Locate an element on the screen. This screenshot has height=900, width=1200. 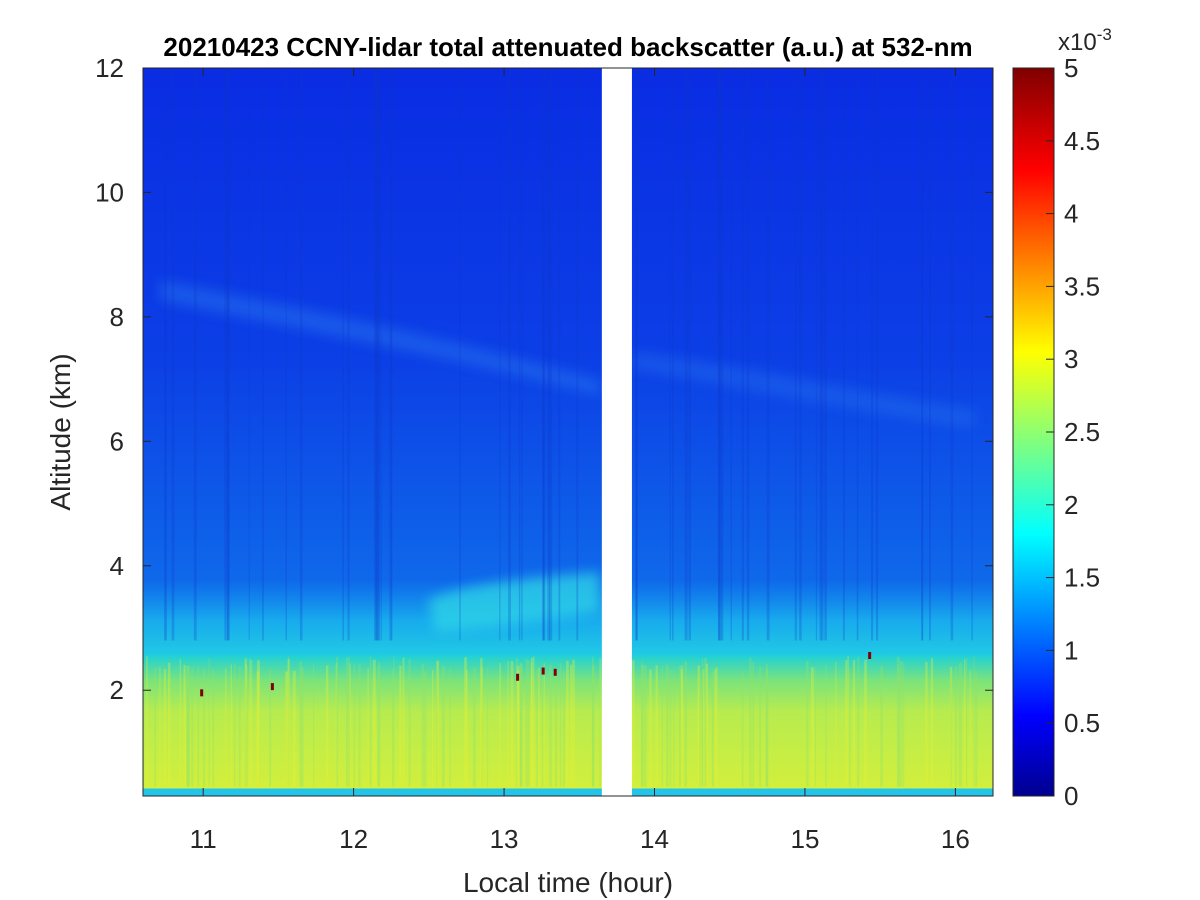
cirrus-band is located at coordinates (380, 338).